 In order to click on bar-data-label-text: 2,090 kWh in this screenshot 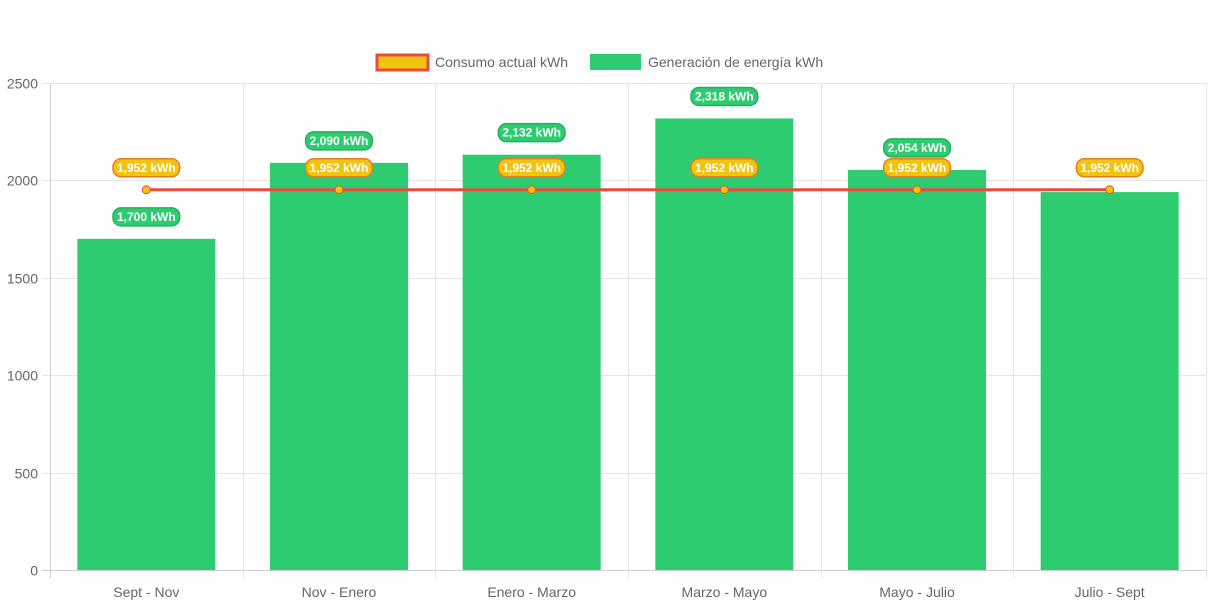, I will do `click(339, 141)`.